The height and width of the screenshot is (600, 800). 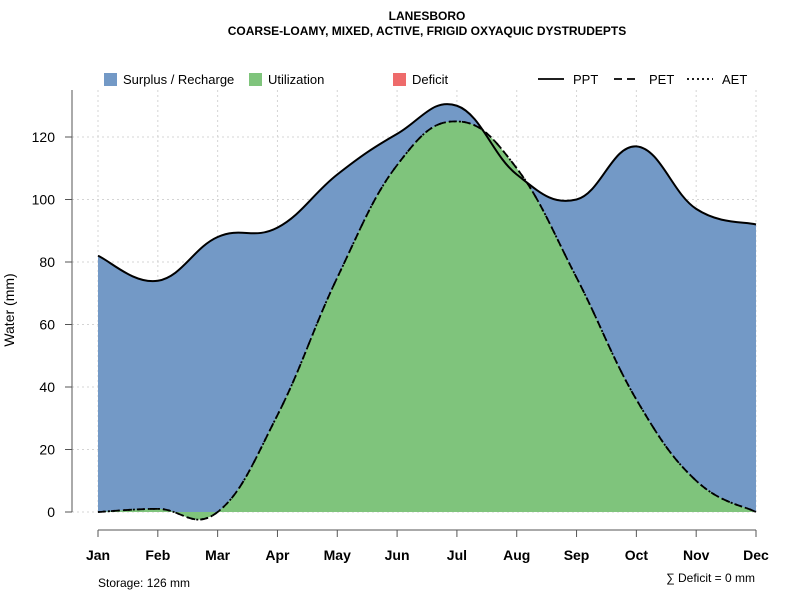 I want to click on legend-label: PET, so click(x=661, y=79).